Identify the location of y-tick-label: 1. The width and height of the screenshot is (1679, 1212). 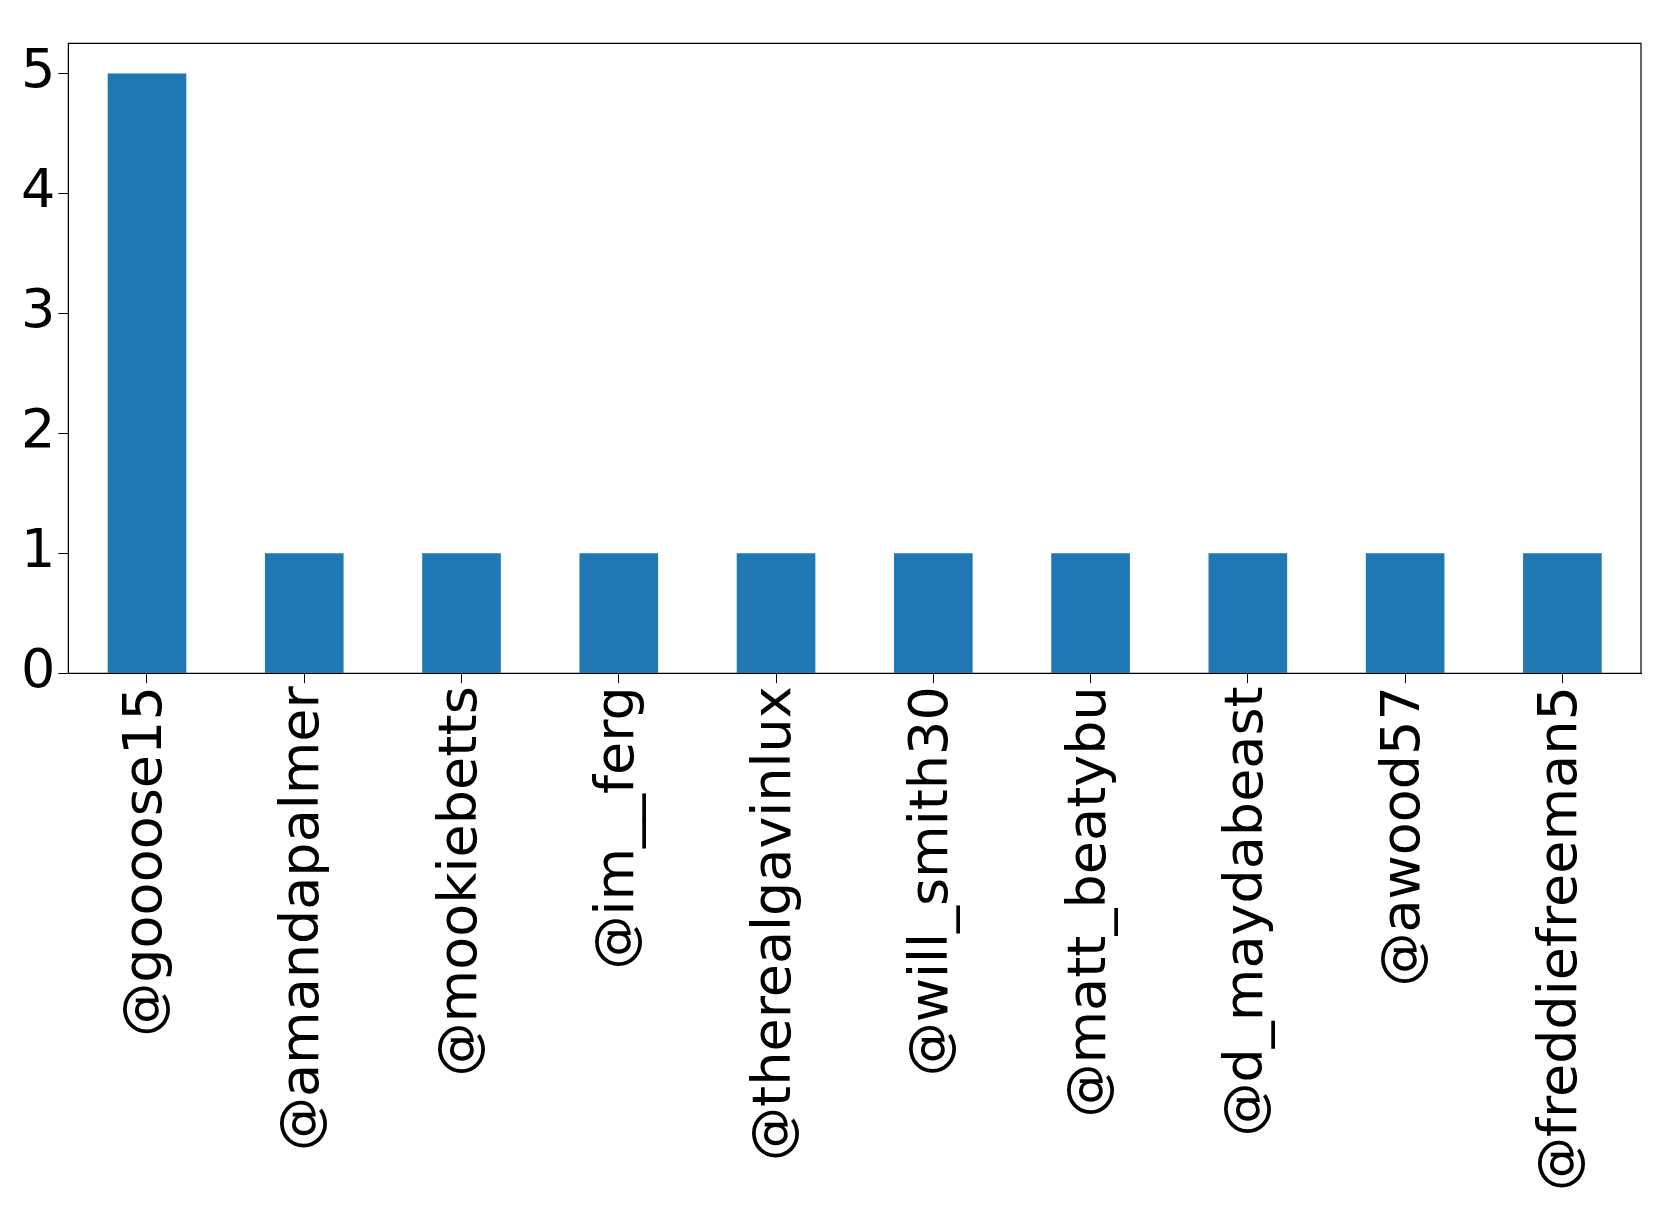
(38, 549).